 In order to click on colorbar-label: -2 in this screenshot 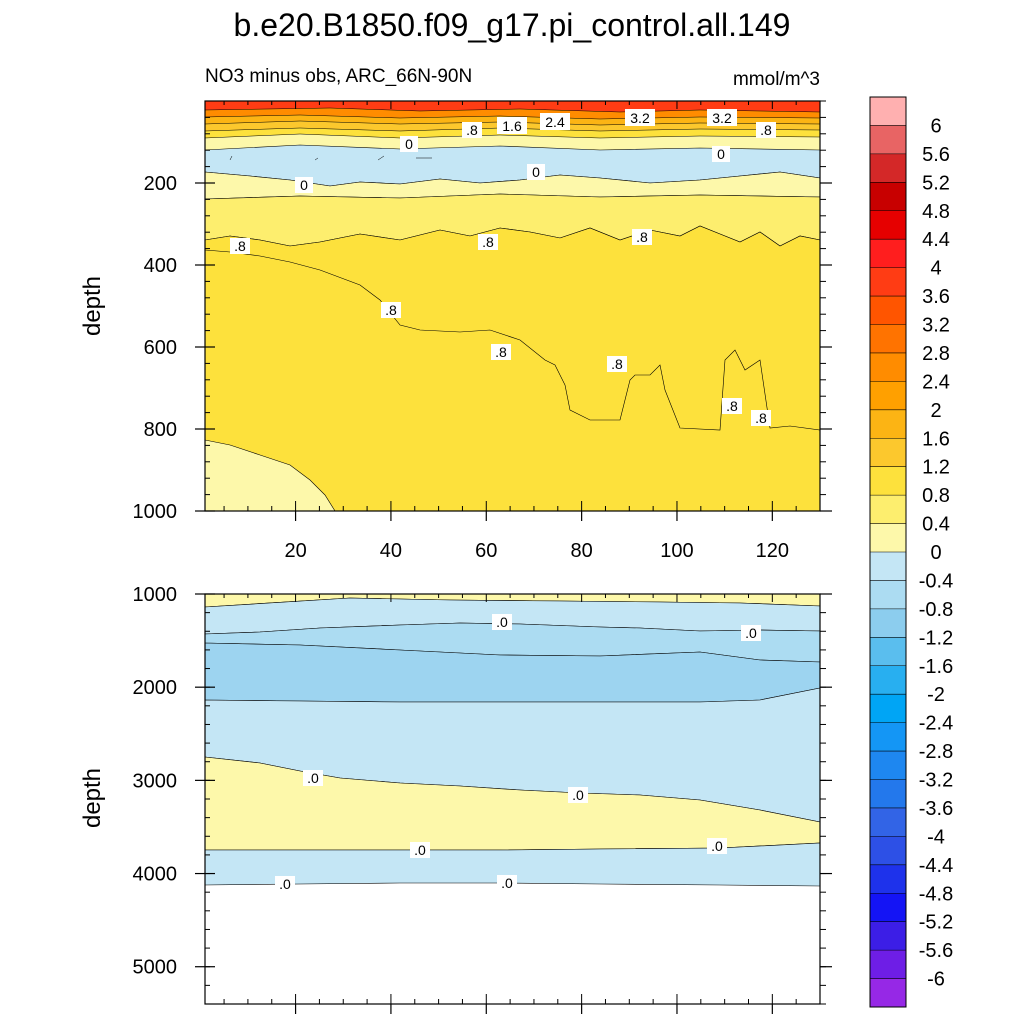, I will do `click(936, 695)`.